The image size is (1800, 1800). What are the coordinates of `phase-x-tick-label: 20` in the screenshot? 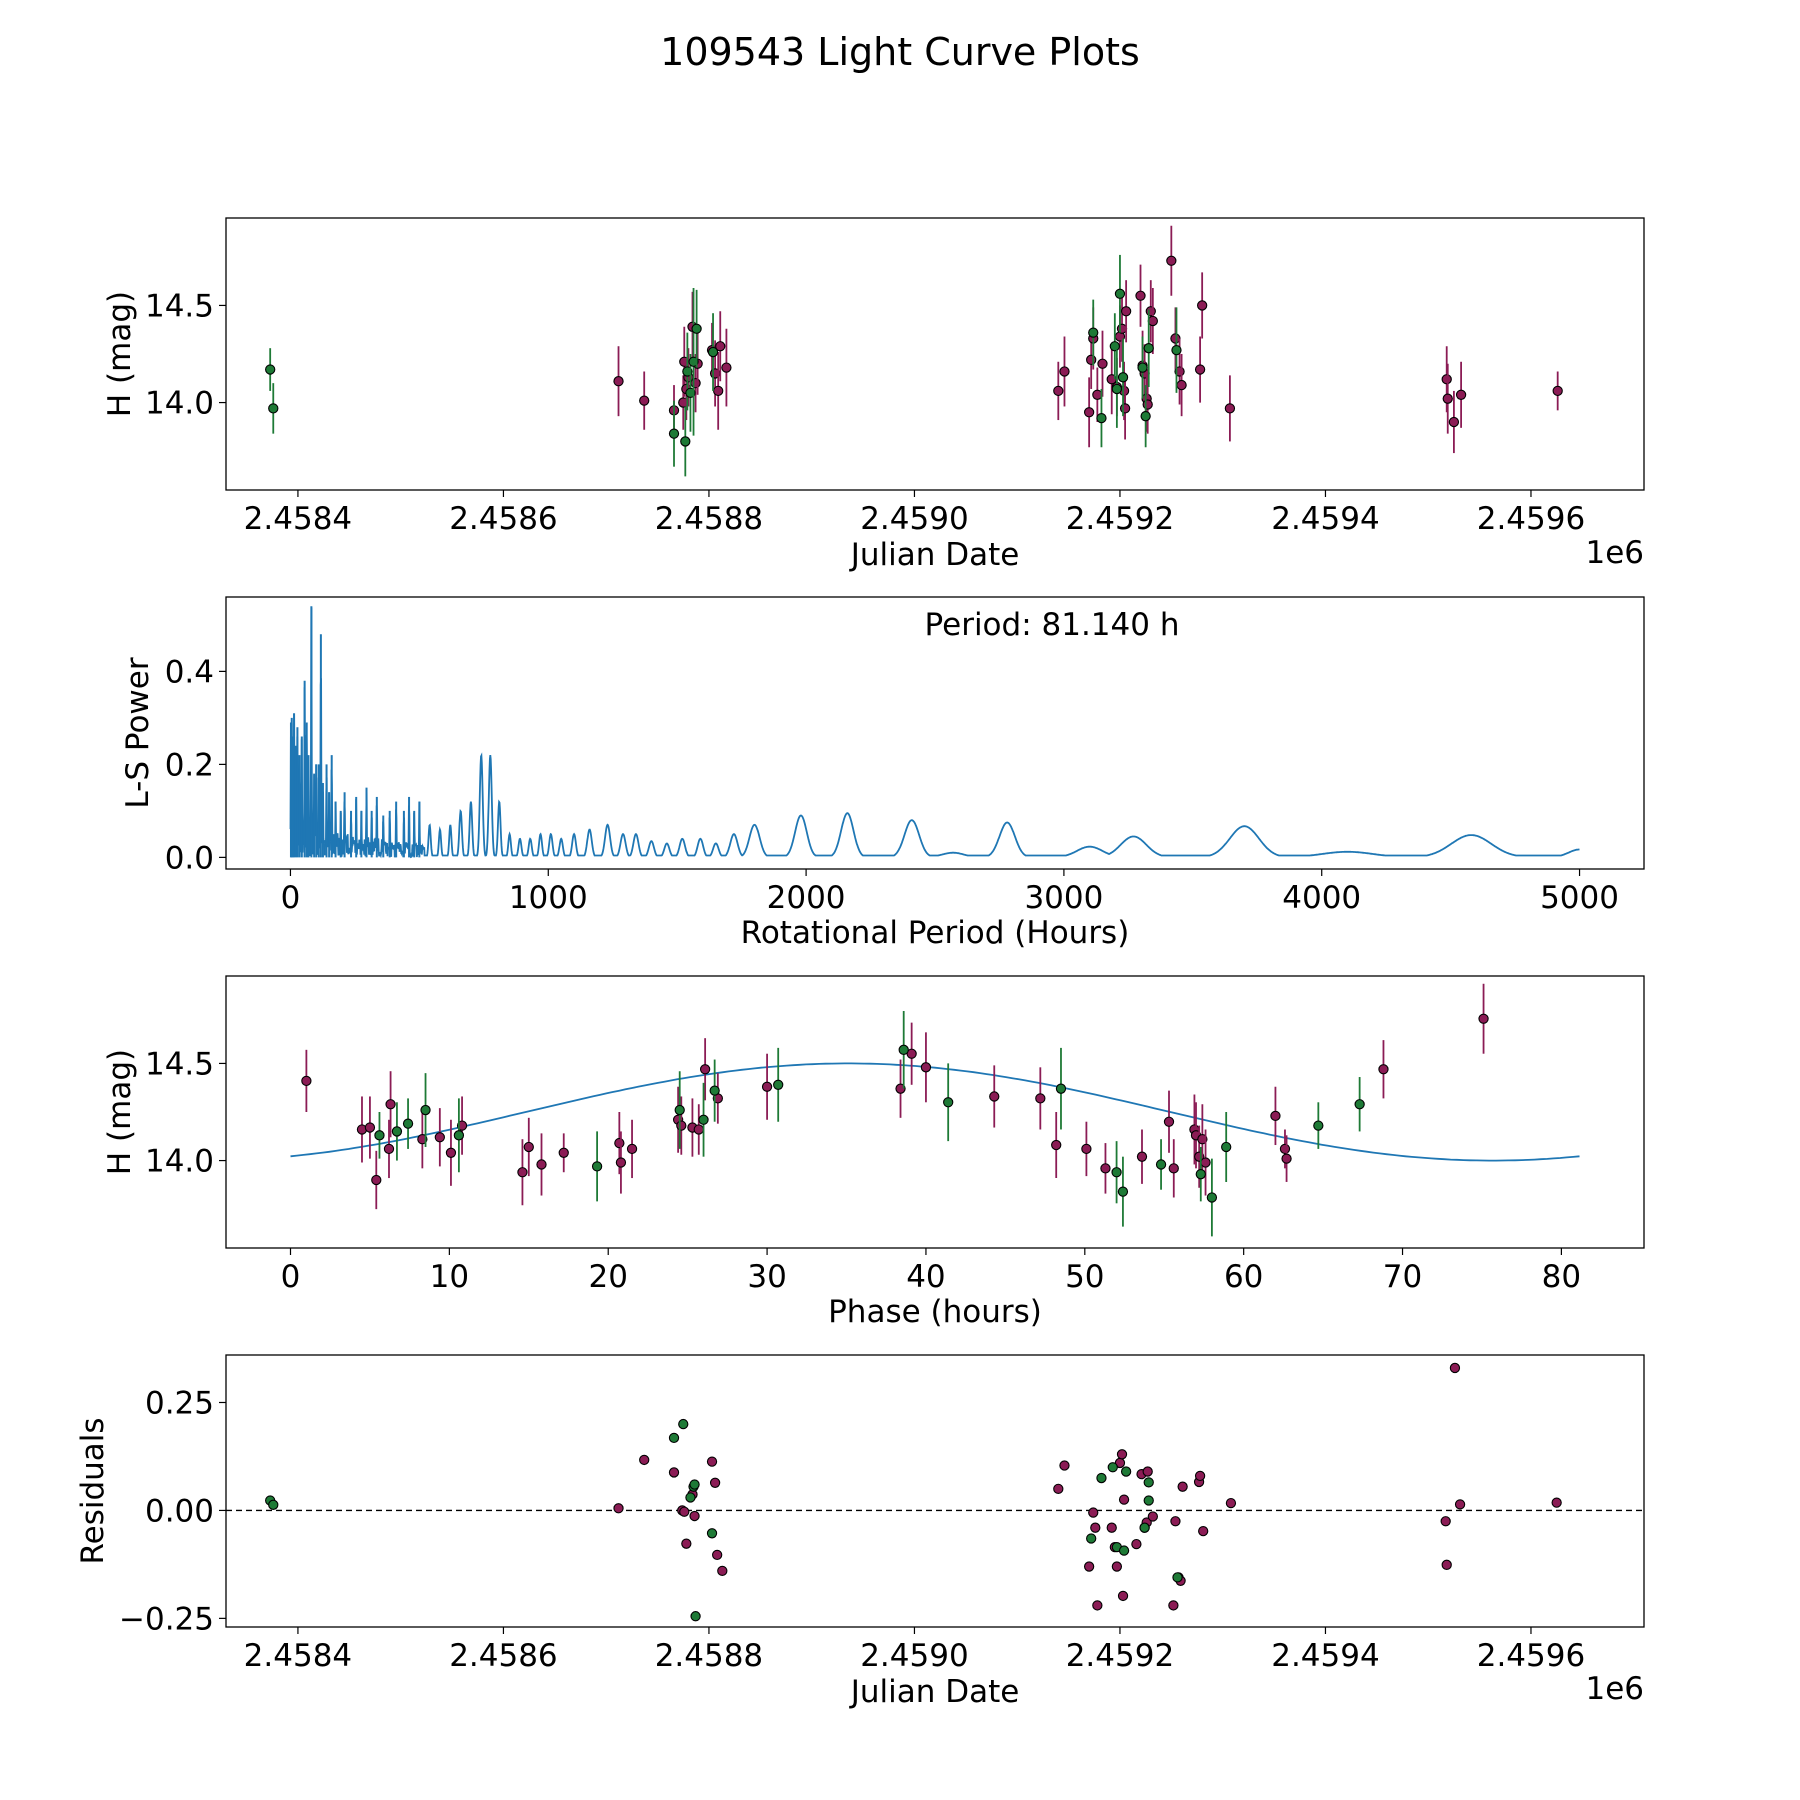 It's located at (607, 1277).